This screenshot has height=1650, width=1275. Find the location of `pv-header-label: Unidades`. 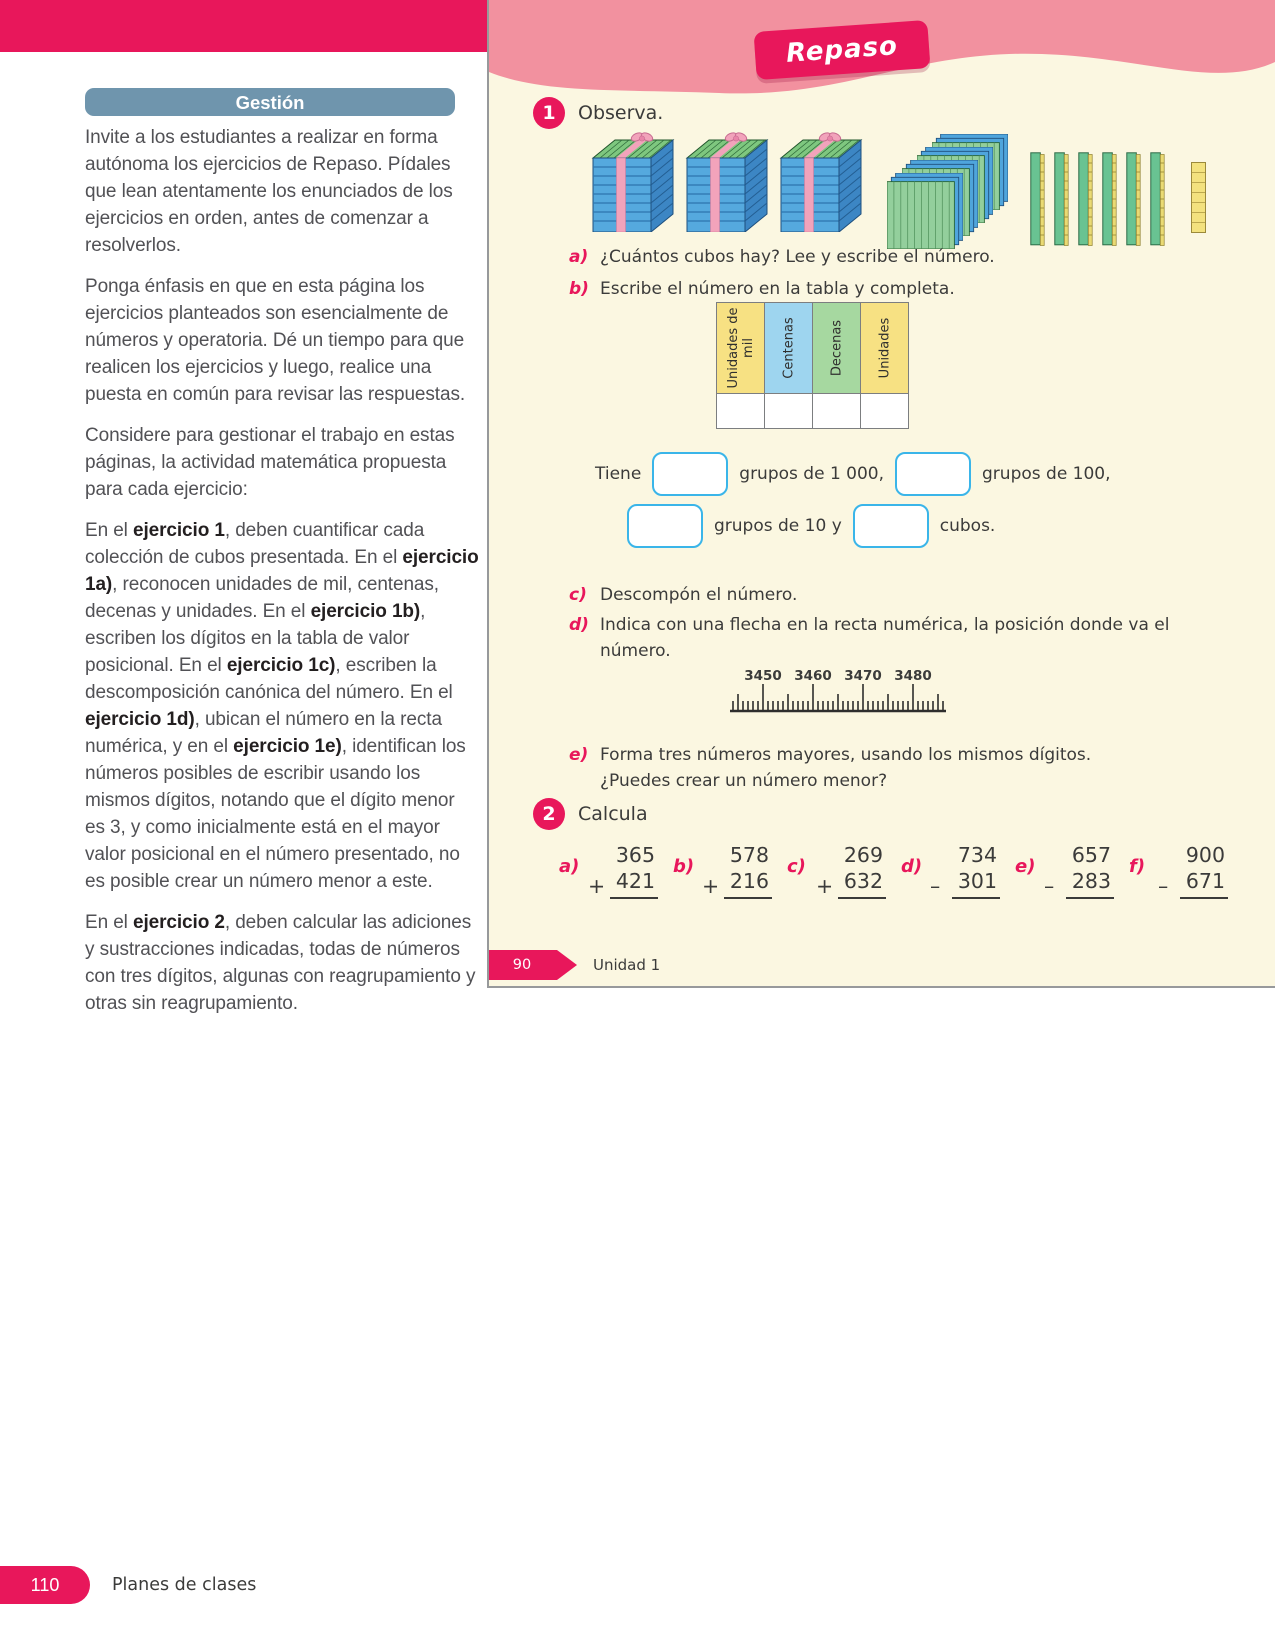

pv-header-label: Unidades is located at coordinates (884, 348).